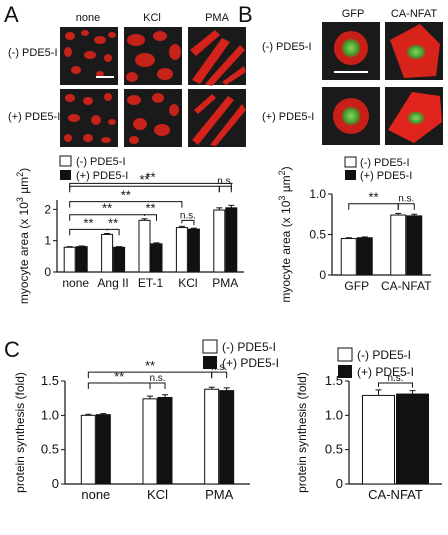  Describe the element at coordinates (219, 375) in the screenshot. I see `significance-bracket-c1` at that location.